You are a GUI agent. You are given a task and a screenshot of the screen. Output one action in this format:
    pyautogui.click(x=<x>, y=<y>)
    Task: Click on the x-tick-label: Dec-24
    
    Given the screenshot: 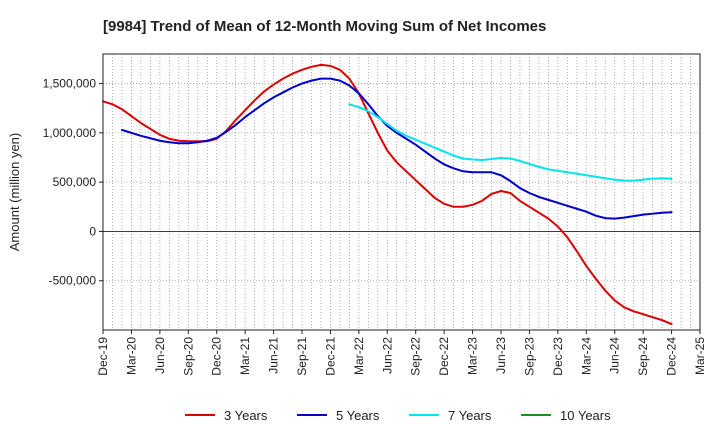 What is the action you would take?
    pyautogui.click(x=672, y=356)
    